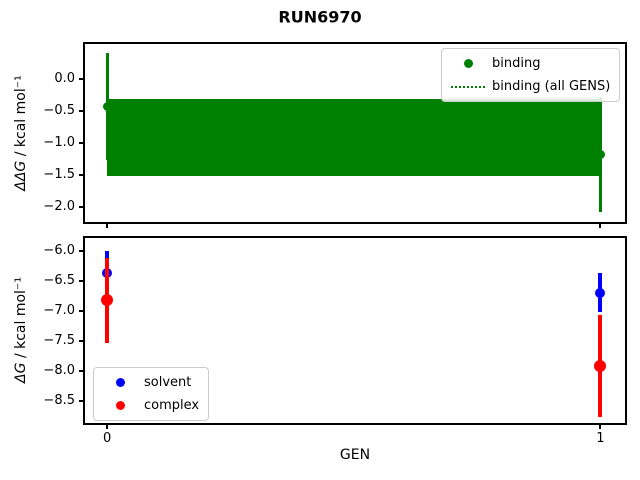  I want to click on binding-point-gen1, so click(600, 155).